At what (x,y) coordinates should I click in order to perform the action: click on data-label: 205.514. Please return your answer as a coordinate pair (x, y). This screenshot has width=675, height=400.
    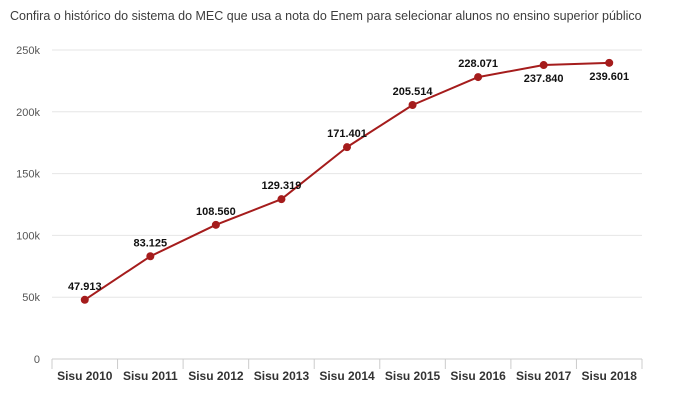
    Looking at the image, I should click on (413, 92).